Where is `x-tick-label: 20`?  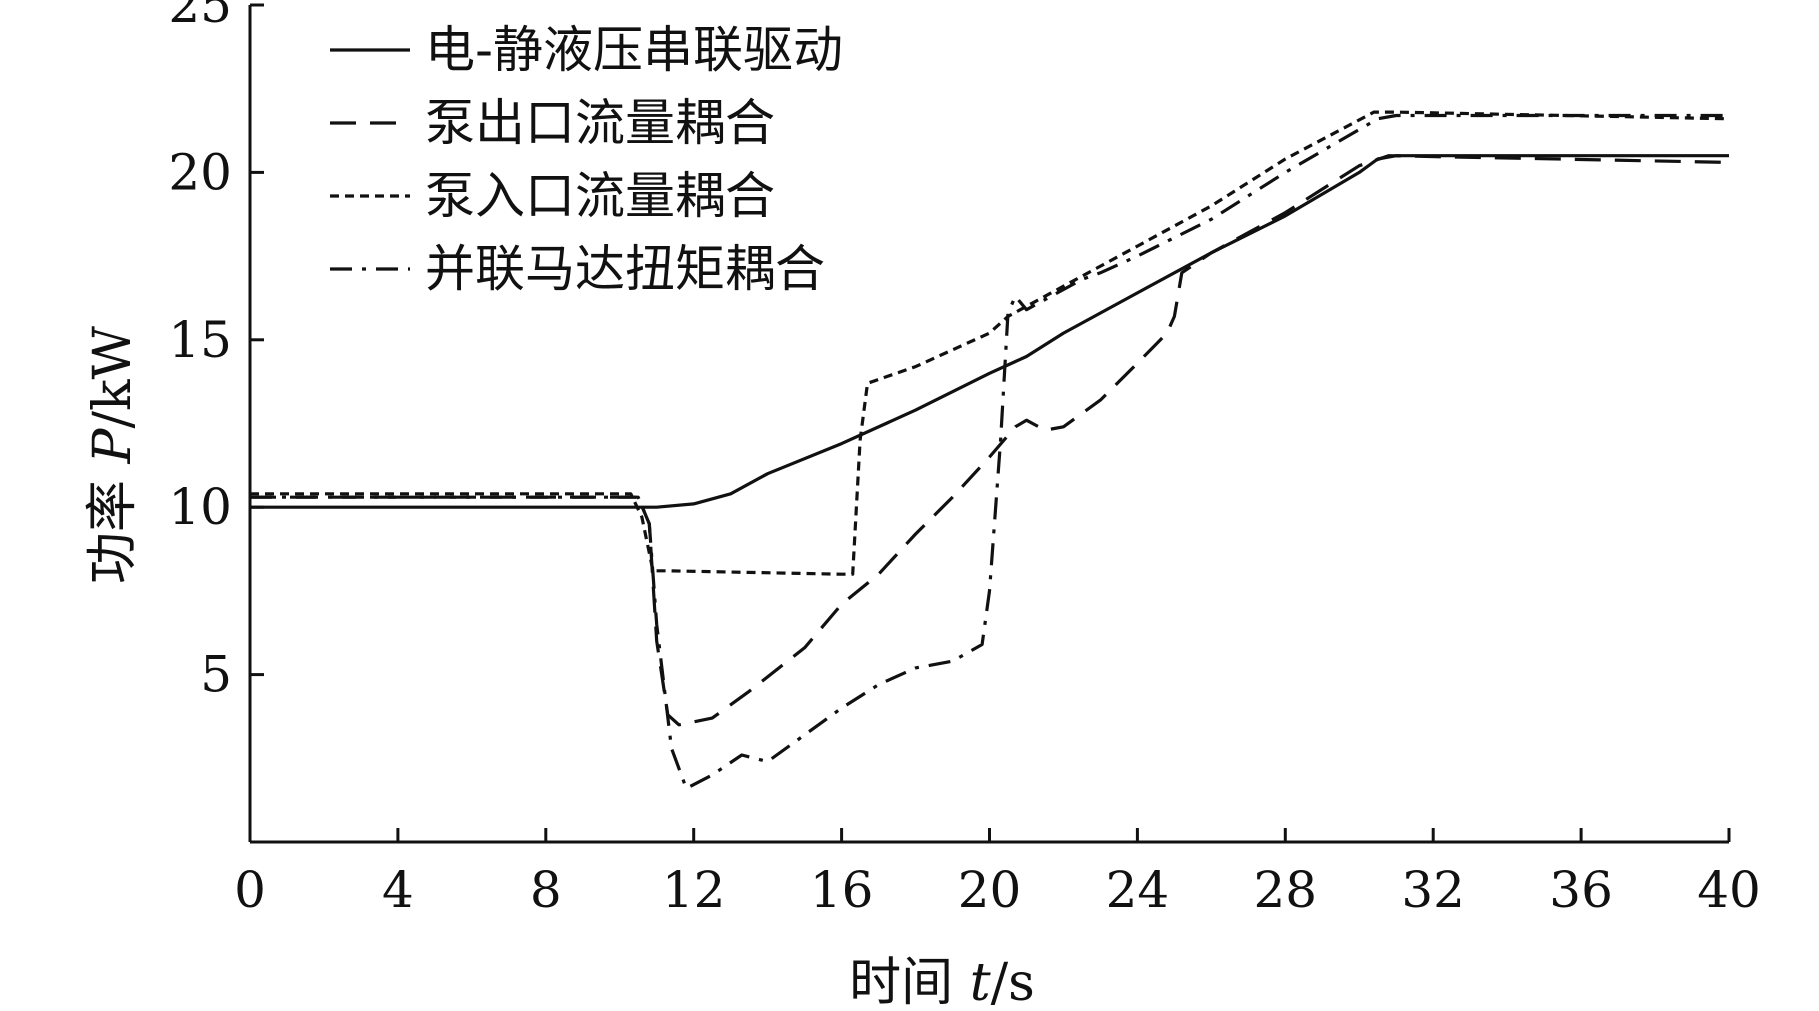 x-tick-label: 20 is located at coordinates (990, 890).